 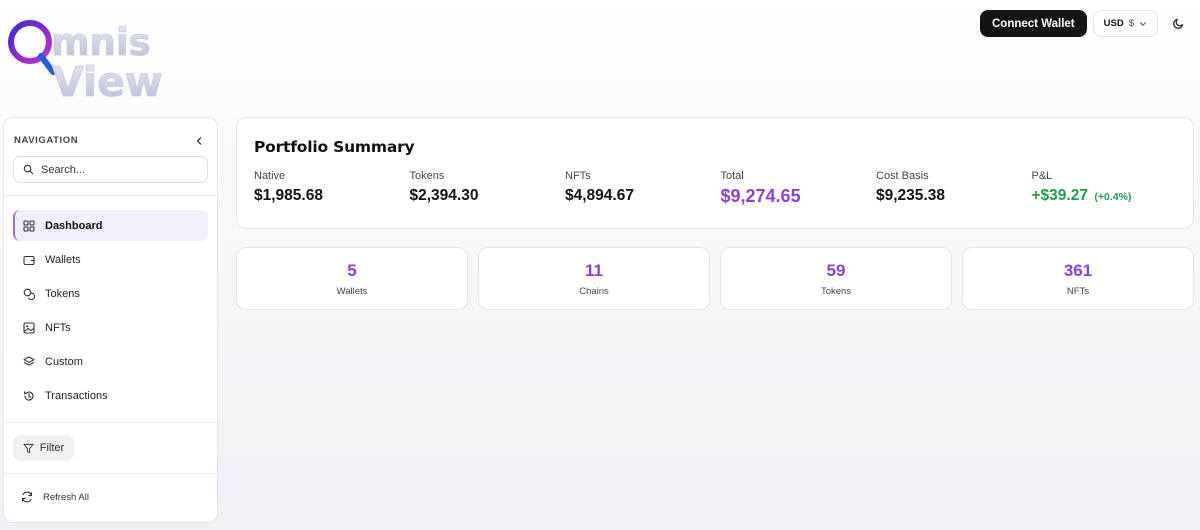 I want to click on sidebar-title: NAVIGATION, so click(x=46, y=140).